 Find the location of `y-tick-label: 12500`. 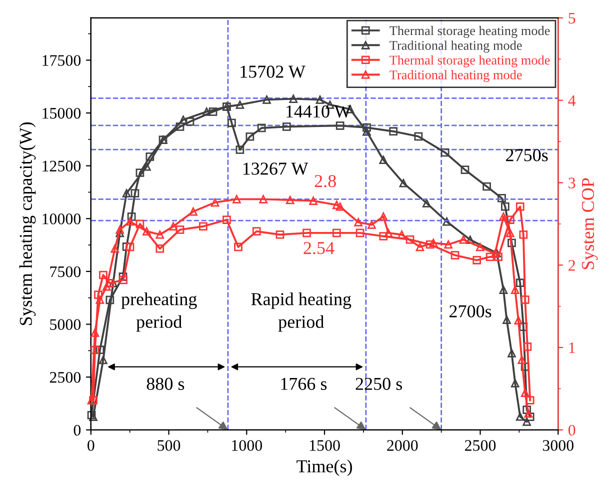

y-tick-label: 12500 is located at coordinates (61, 166).